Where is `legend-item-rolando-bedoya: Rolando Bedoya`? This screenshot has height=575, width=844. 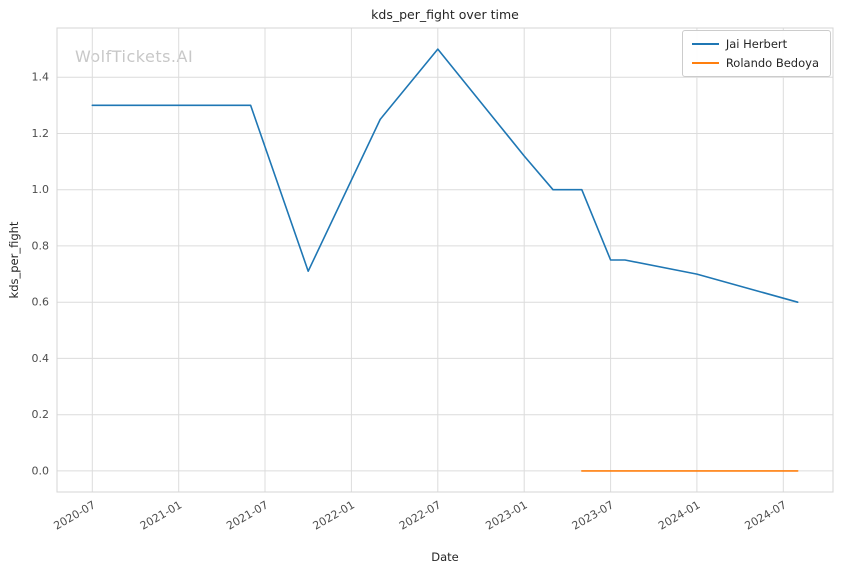 legend-item-rolando-bedoya: Rolando Bedoya is located at coordinates (755, 62).